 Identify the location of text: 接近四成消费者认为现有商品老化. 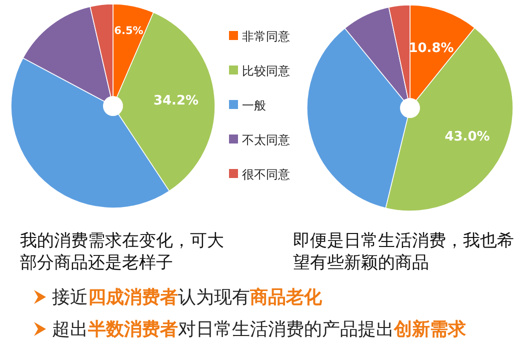
(187, 297).